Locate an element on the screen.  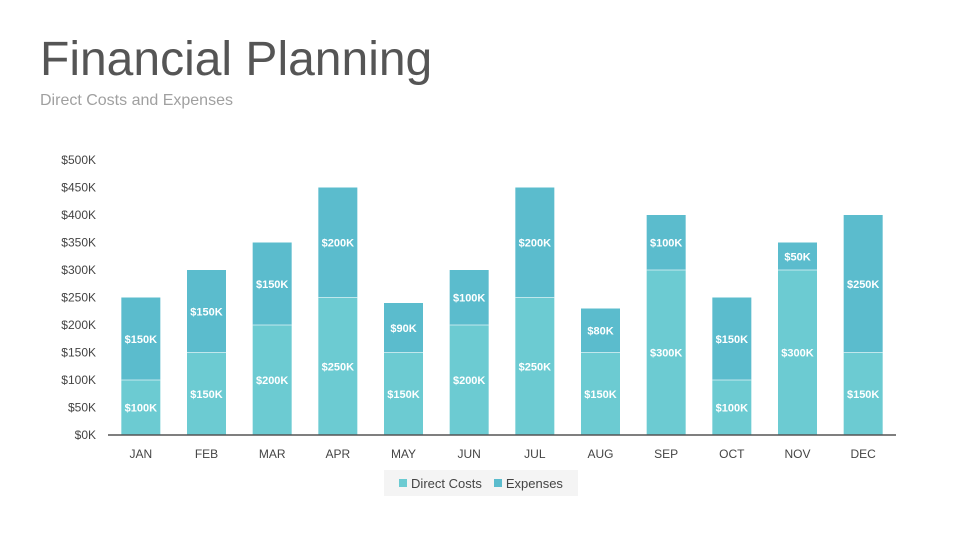
data-label: $50K is located at coordinates (797, 257).